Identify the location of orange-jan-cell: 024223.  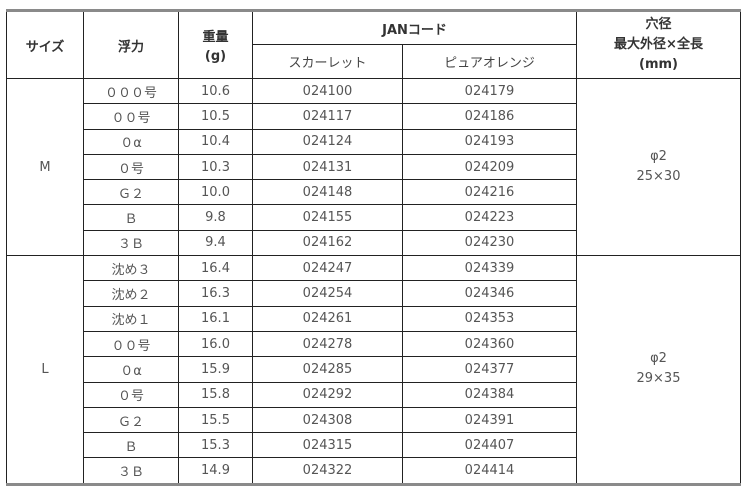
(489, 217).